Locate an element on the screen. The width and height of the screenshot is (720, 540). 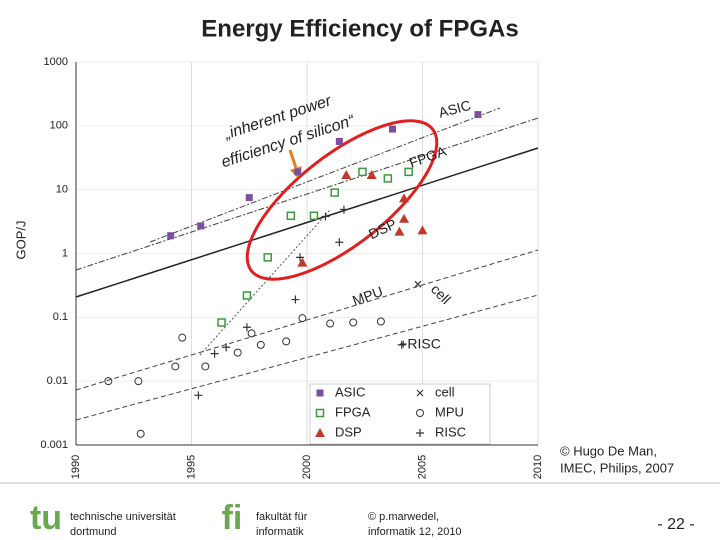
y-tick-label: 10 is located at coordinates (62, 190).